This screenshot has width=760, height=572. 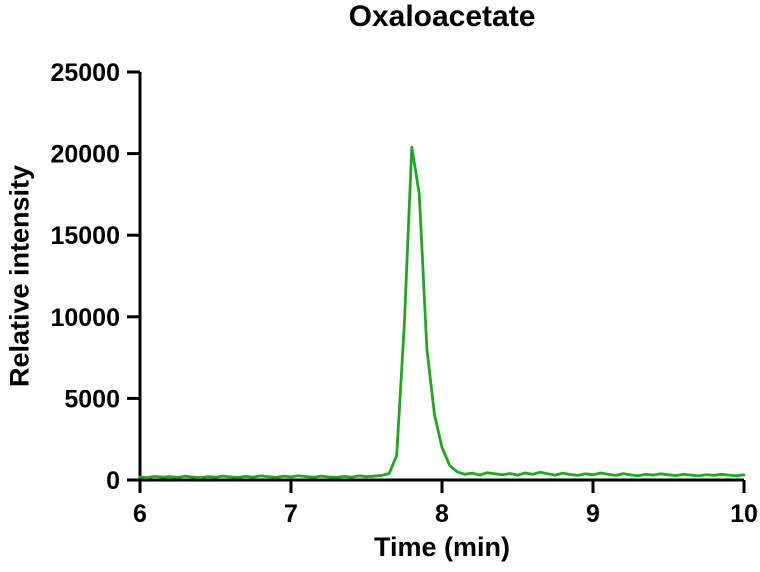 What do you see at coordinates (92, 399) in the screenshot?
I see `y-tick-label: 5000` at bounding box center [92, 399].